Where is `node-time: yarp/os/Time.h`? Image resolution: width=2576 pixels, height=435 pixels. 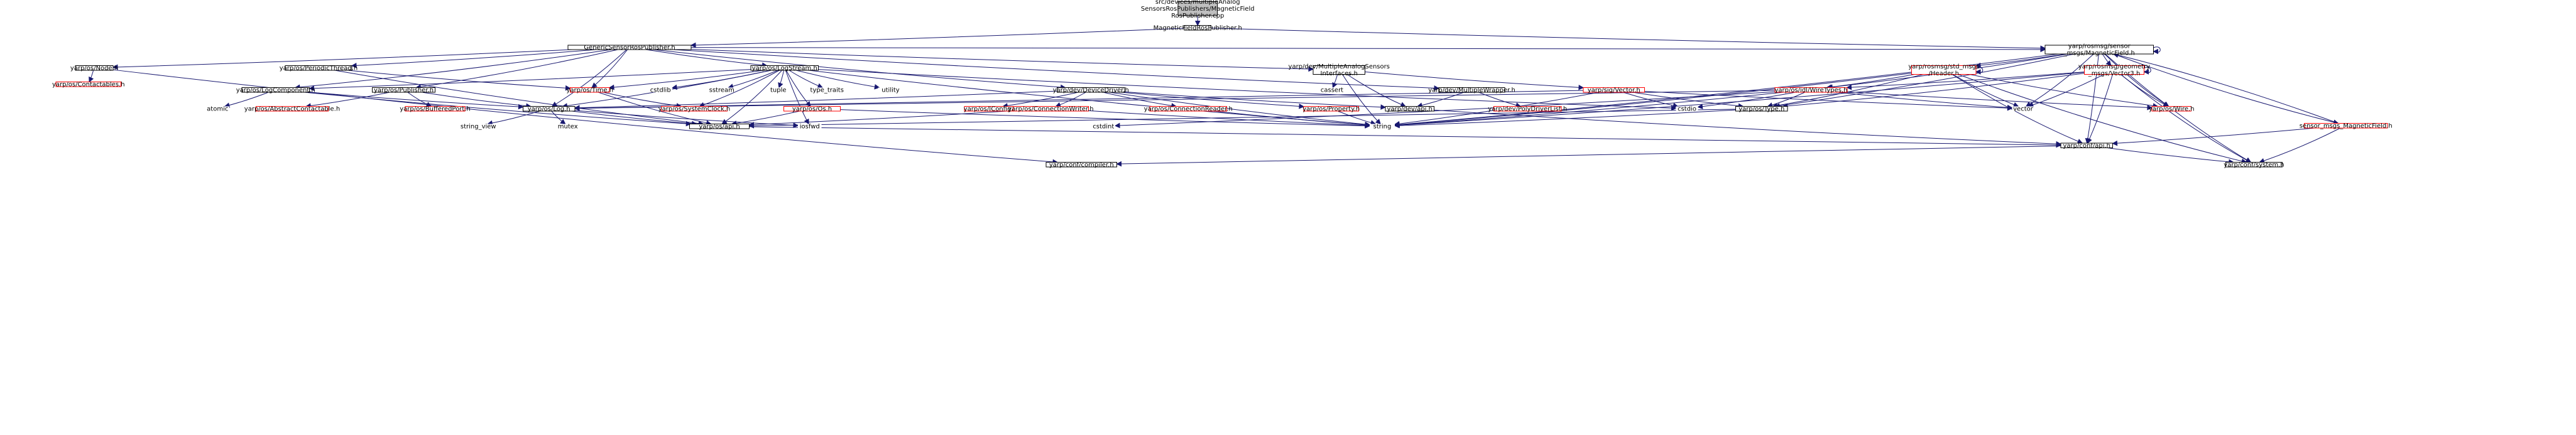 node-time: yarp/os/Time.h is located at coordinates (590, 90).